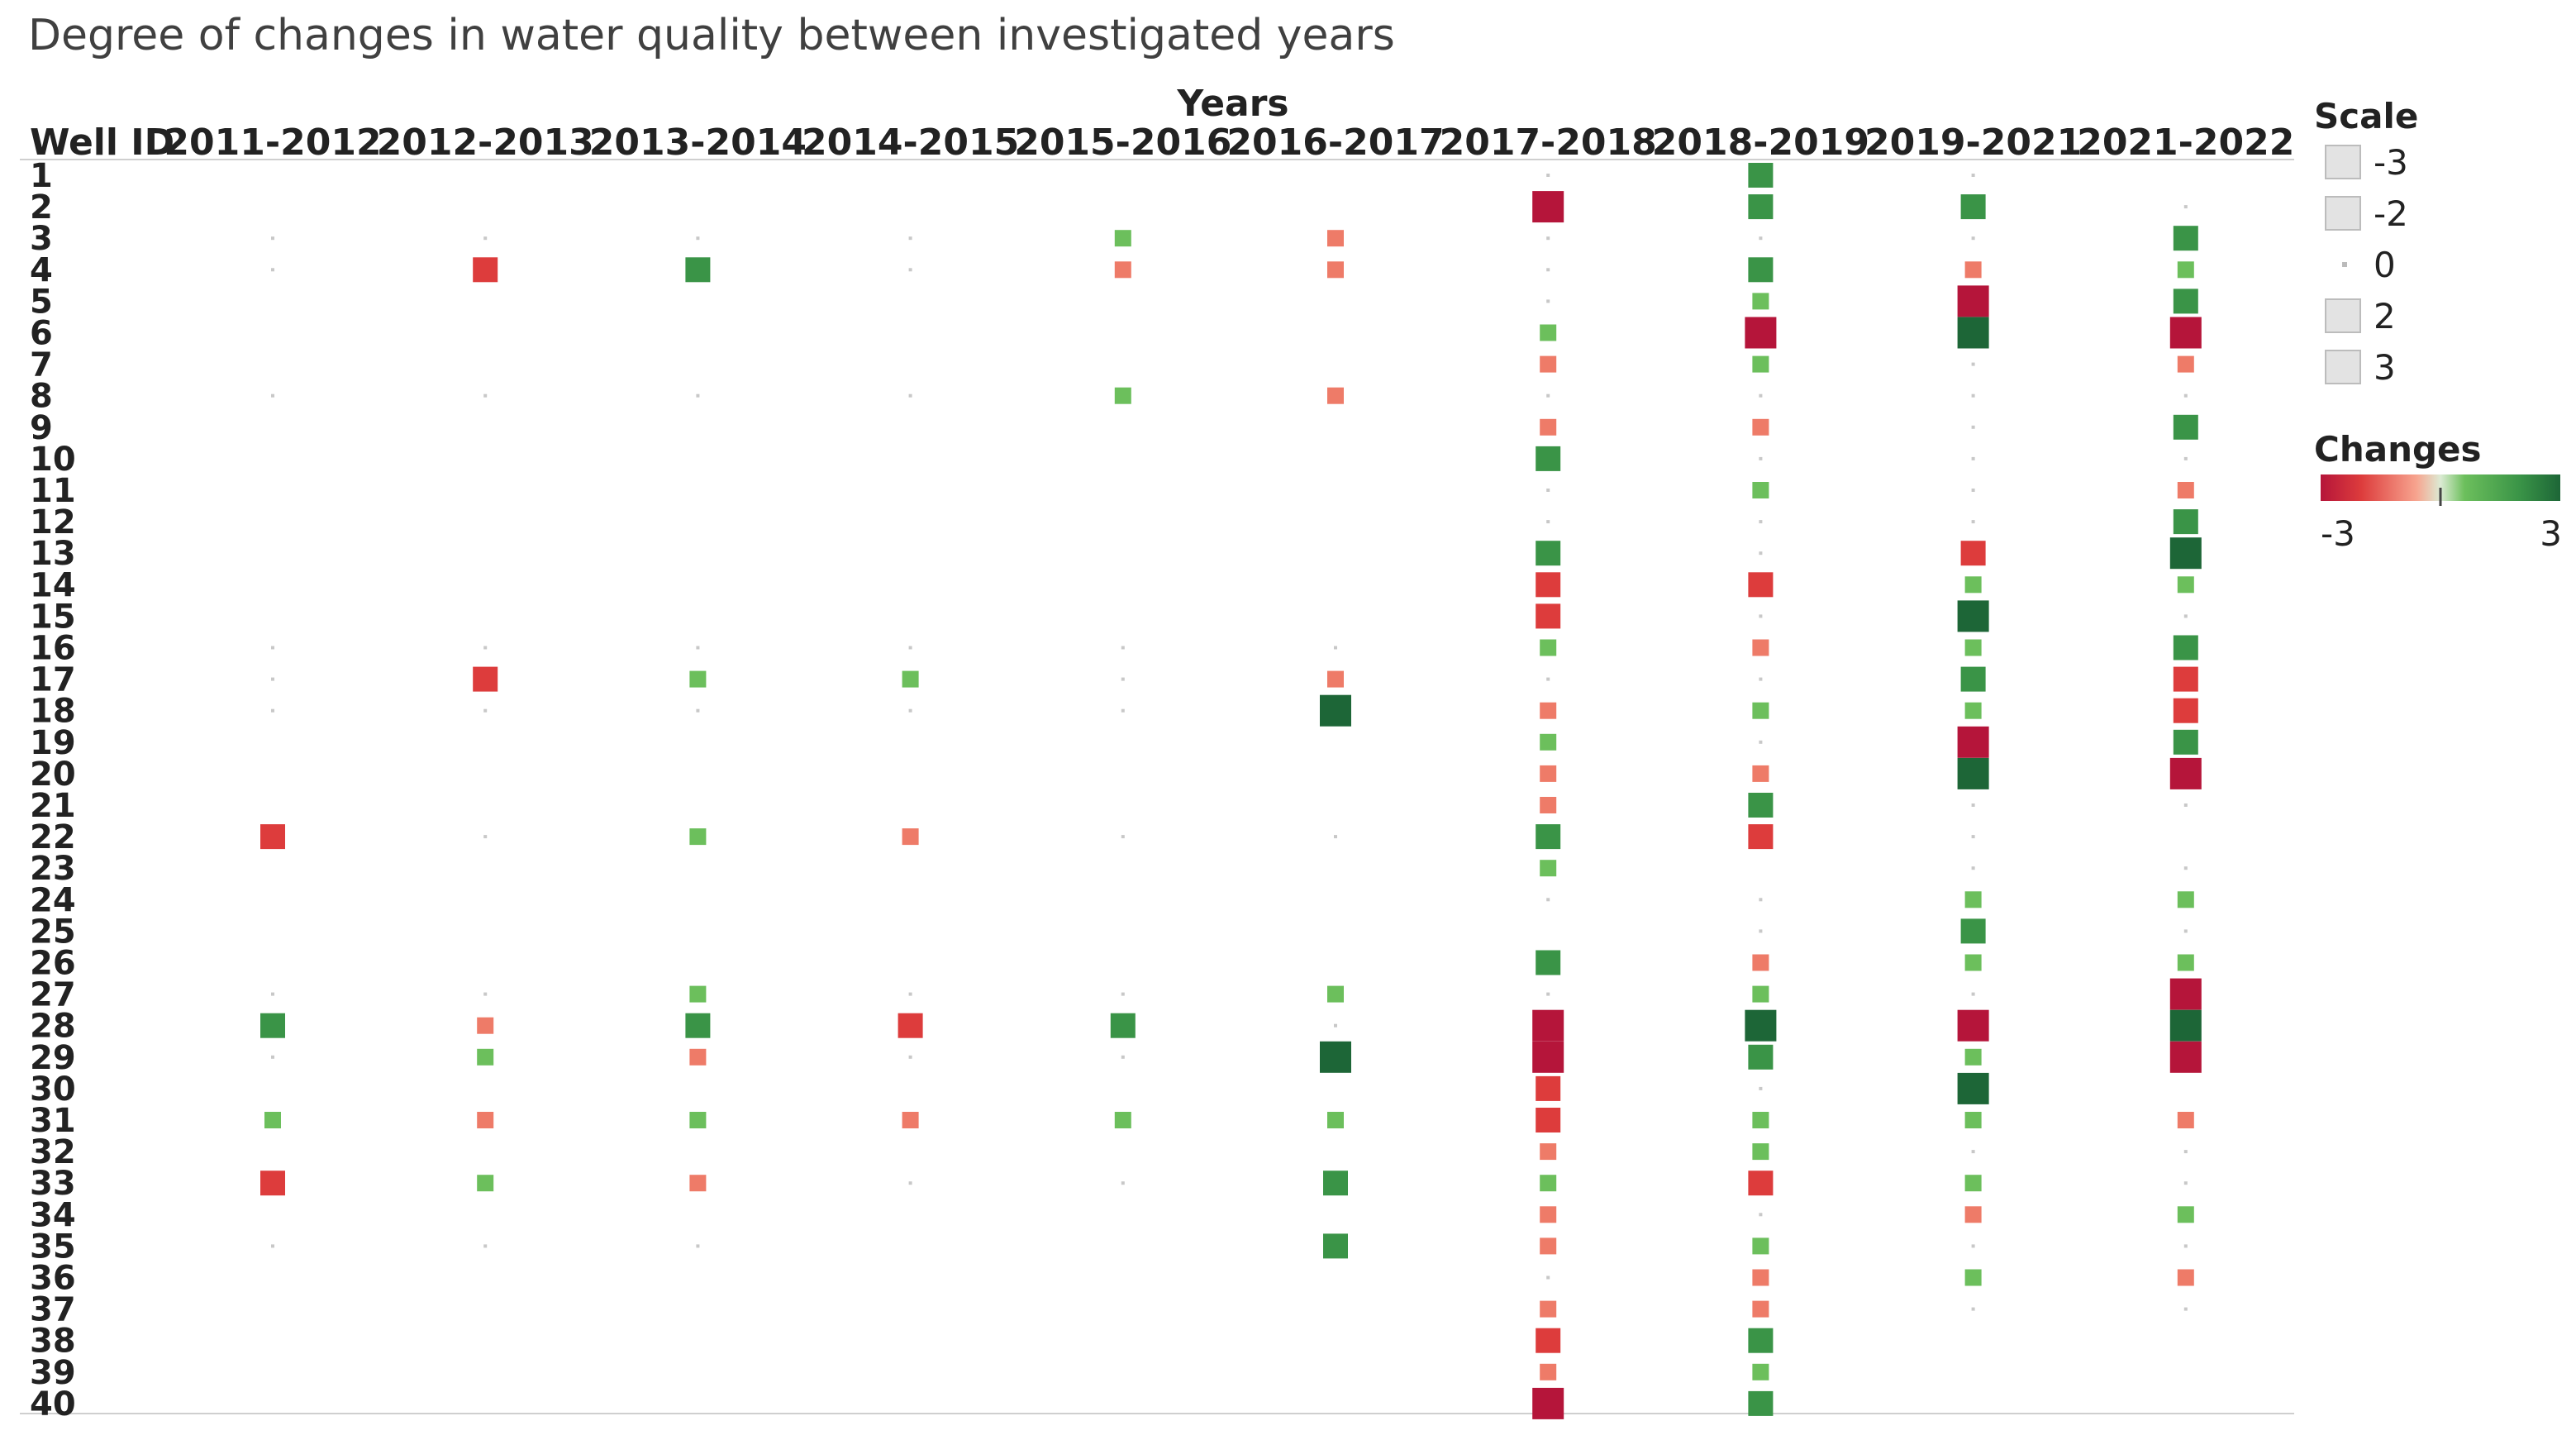 This screenshot has height=1440, width=2576. What do you see at coordinates (273, 710) in the screenshot?
I see `heatmap-cell-well-18-2011-2012` at bounding box center [273, 710].